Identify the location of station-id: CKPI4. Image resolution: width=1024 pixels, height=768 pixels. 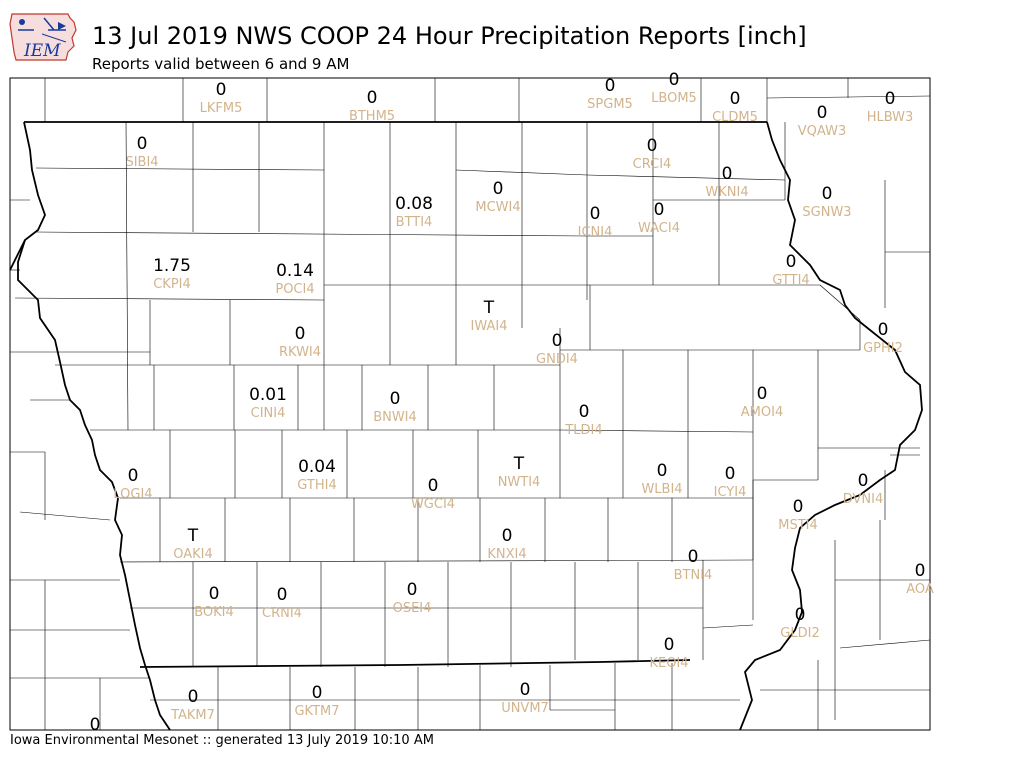
(172, 284).